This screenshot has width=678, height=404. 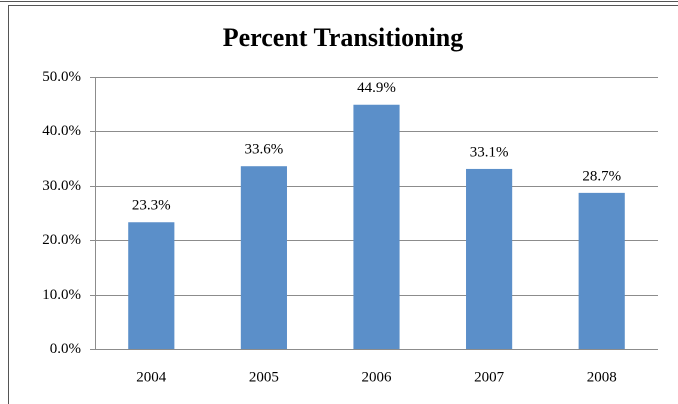 I want to click on y-tick-label: 20.0%, so click(x=61, y=240).